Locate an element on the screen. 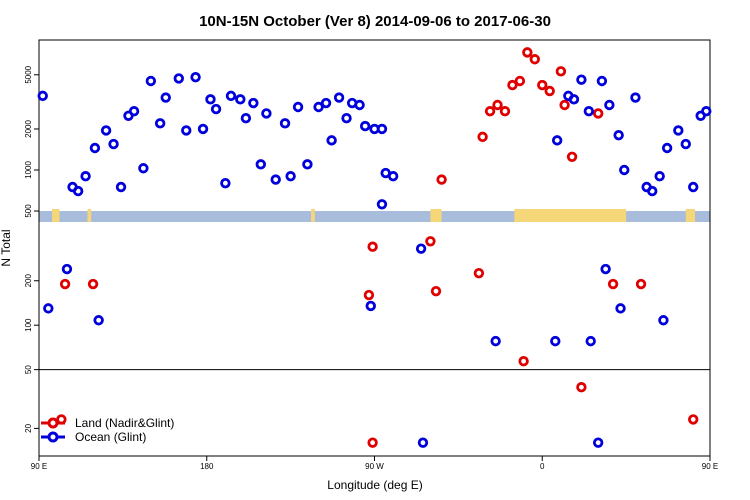  x-axis-ticks: 90 E 180 90 W 0 90 E is located at coordinates (374, 463).